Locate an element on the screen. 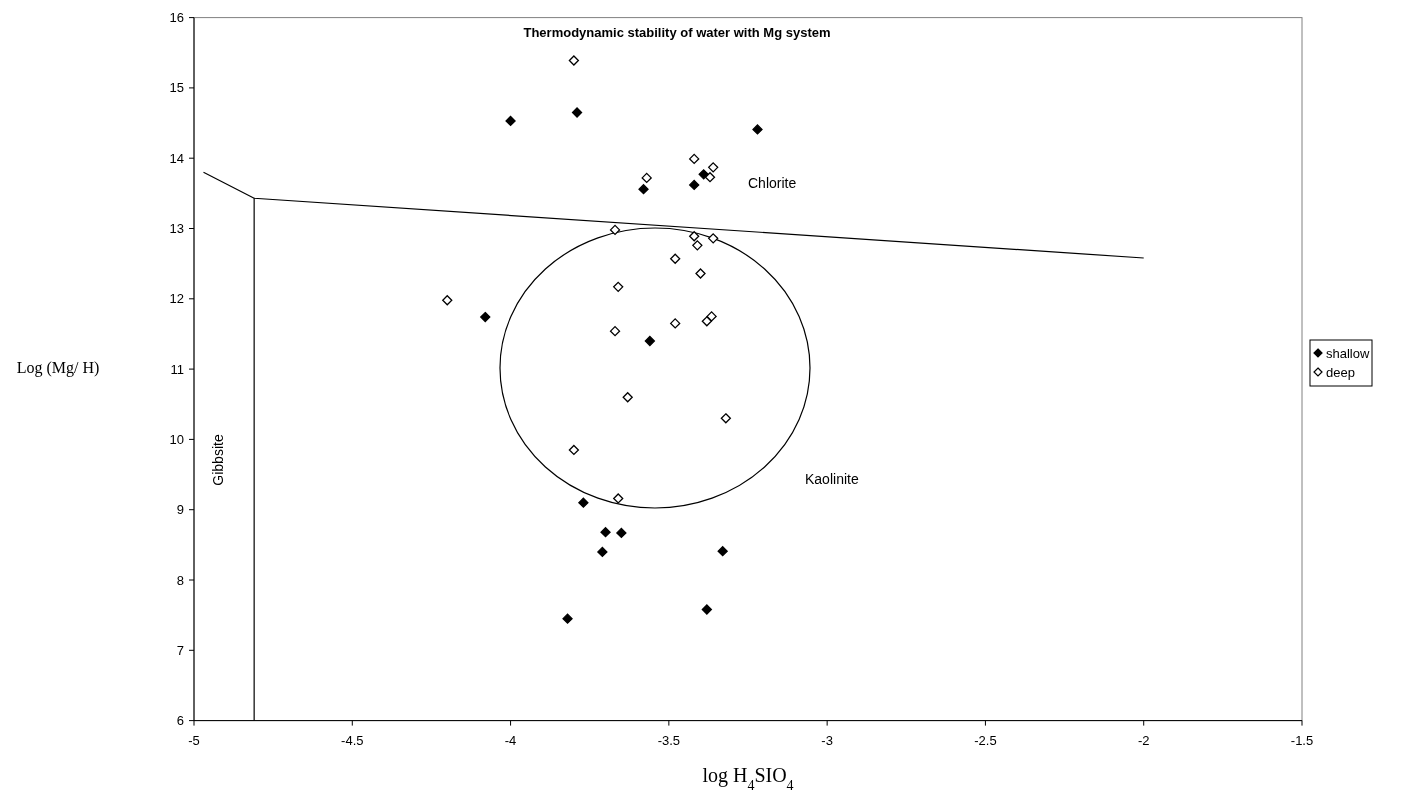  y-tick-label: 12 is located at coordinates (176, 299).